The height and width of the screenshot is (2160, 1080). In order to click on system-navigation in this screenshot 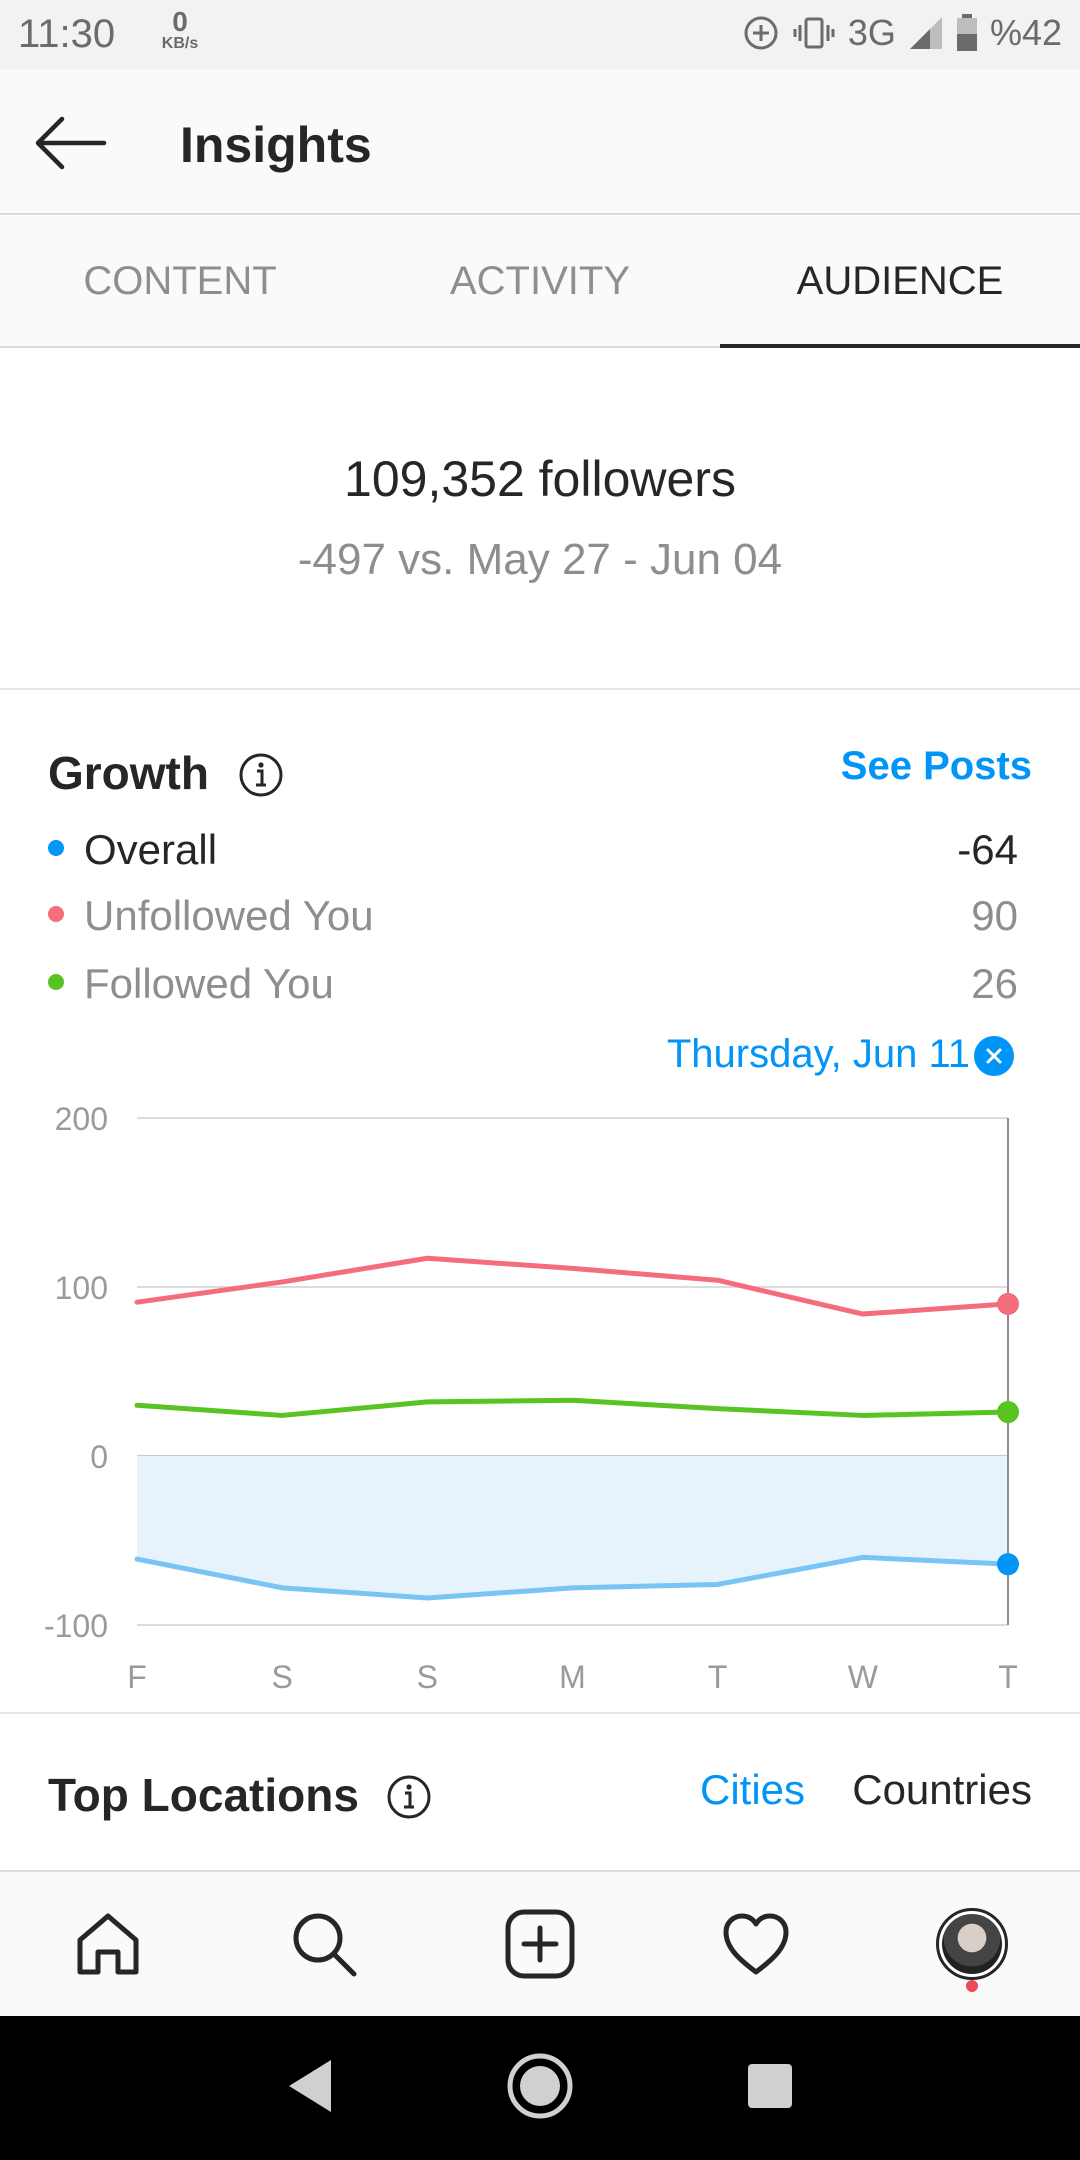, I will do `click(540, 2088)`.